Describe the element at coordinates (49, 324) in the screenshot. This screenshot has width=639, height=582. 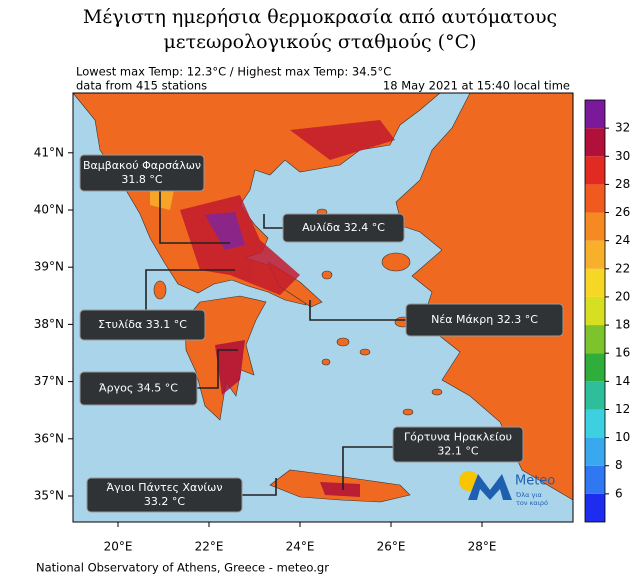
I see `lat-label: 38°N` at that location.